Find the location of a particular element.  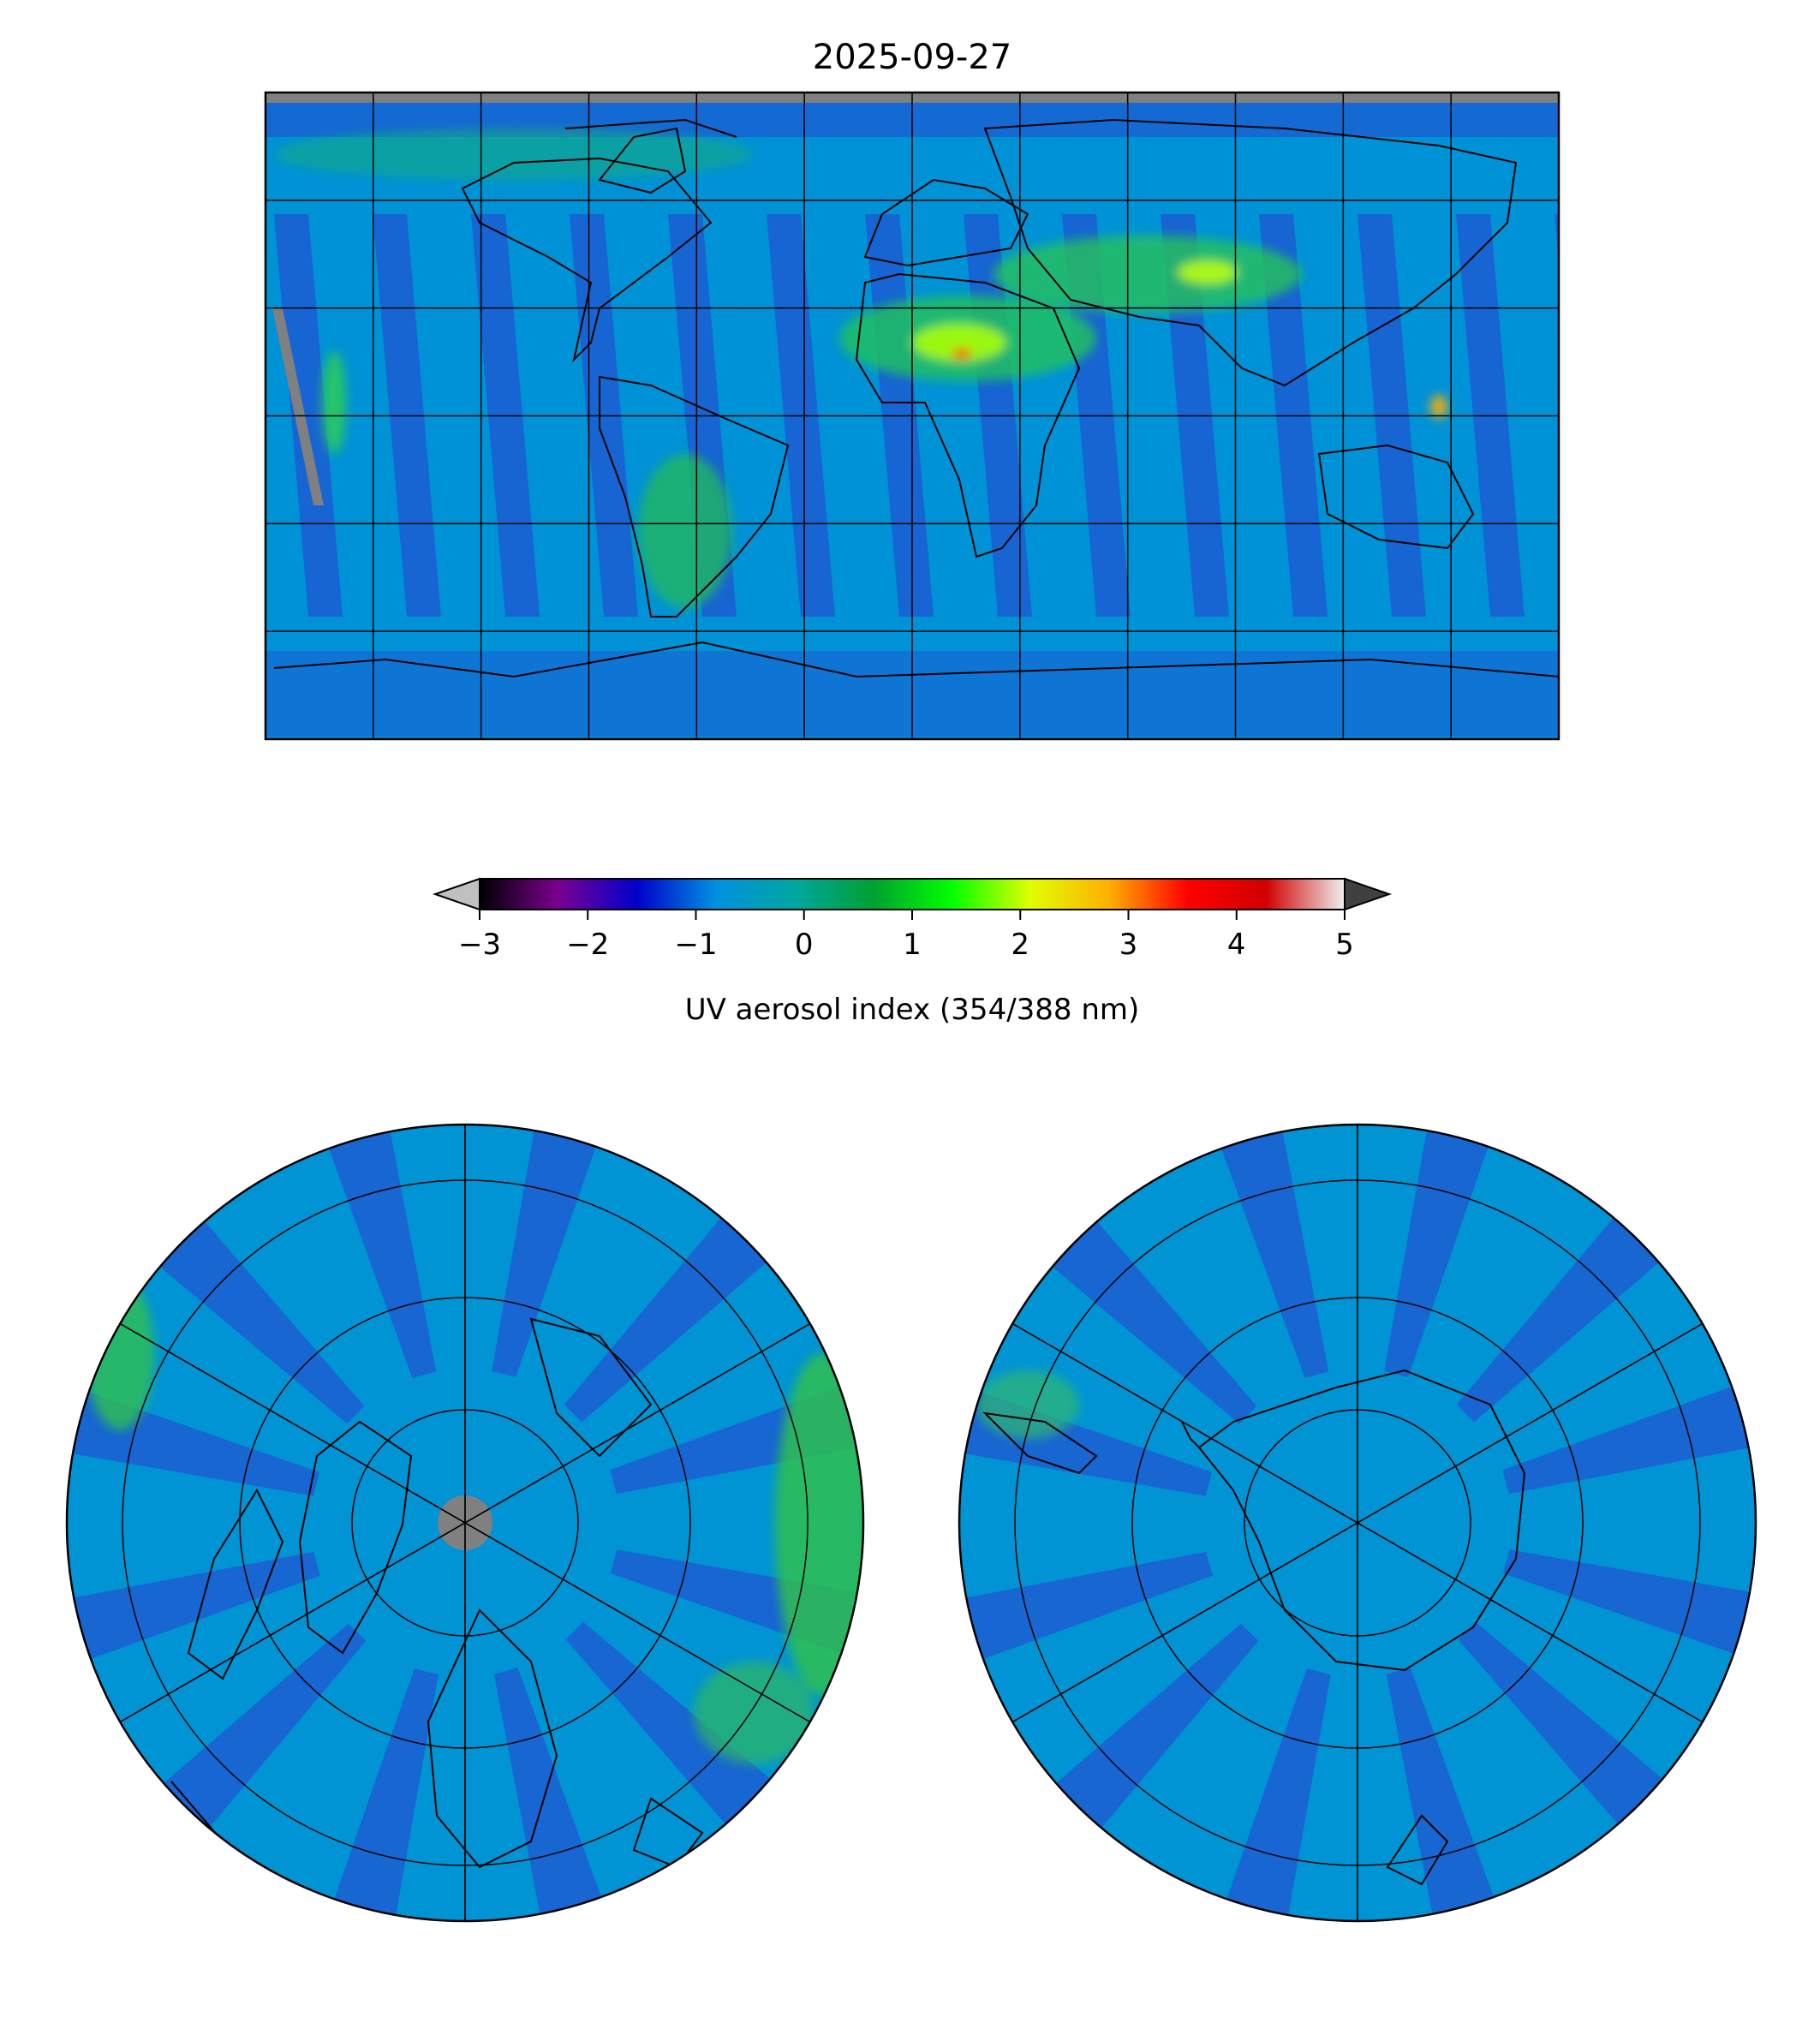

colorbar-tick-label: 3 is located at coordinates (1128, 945).